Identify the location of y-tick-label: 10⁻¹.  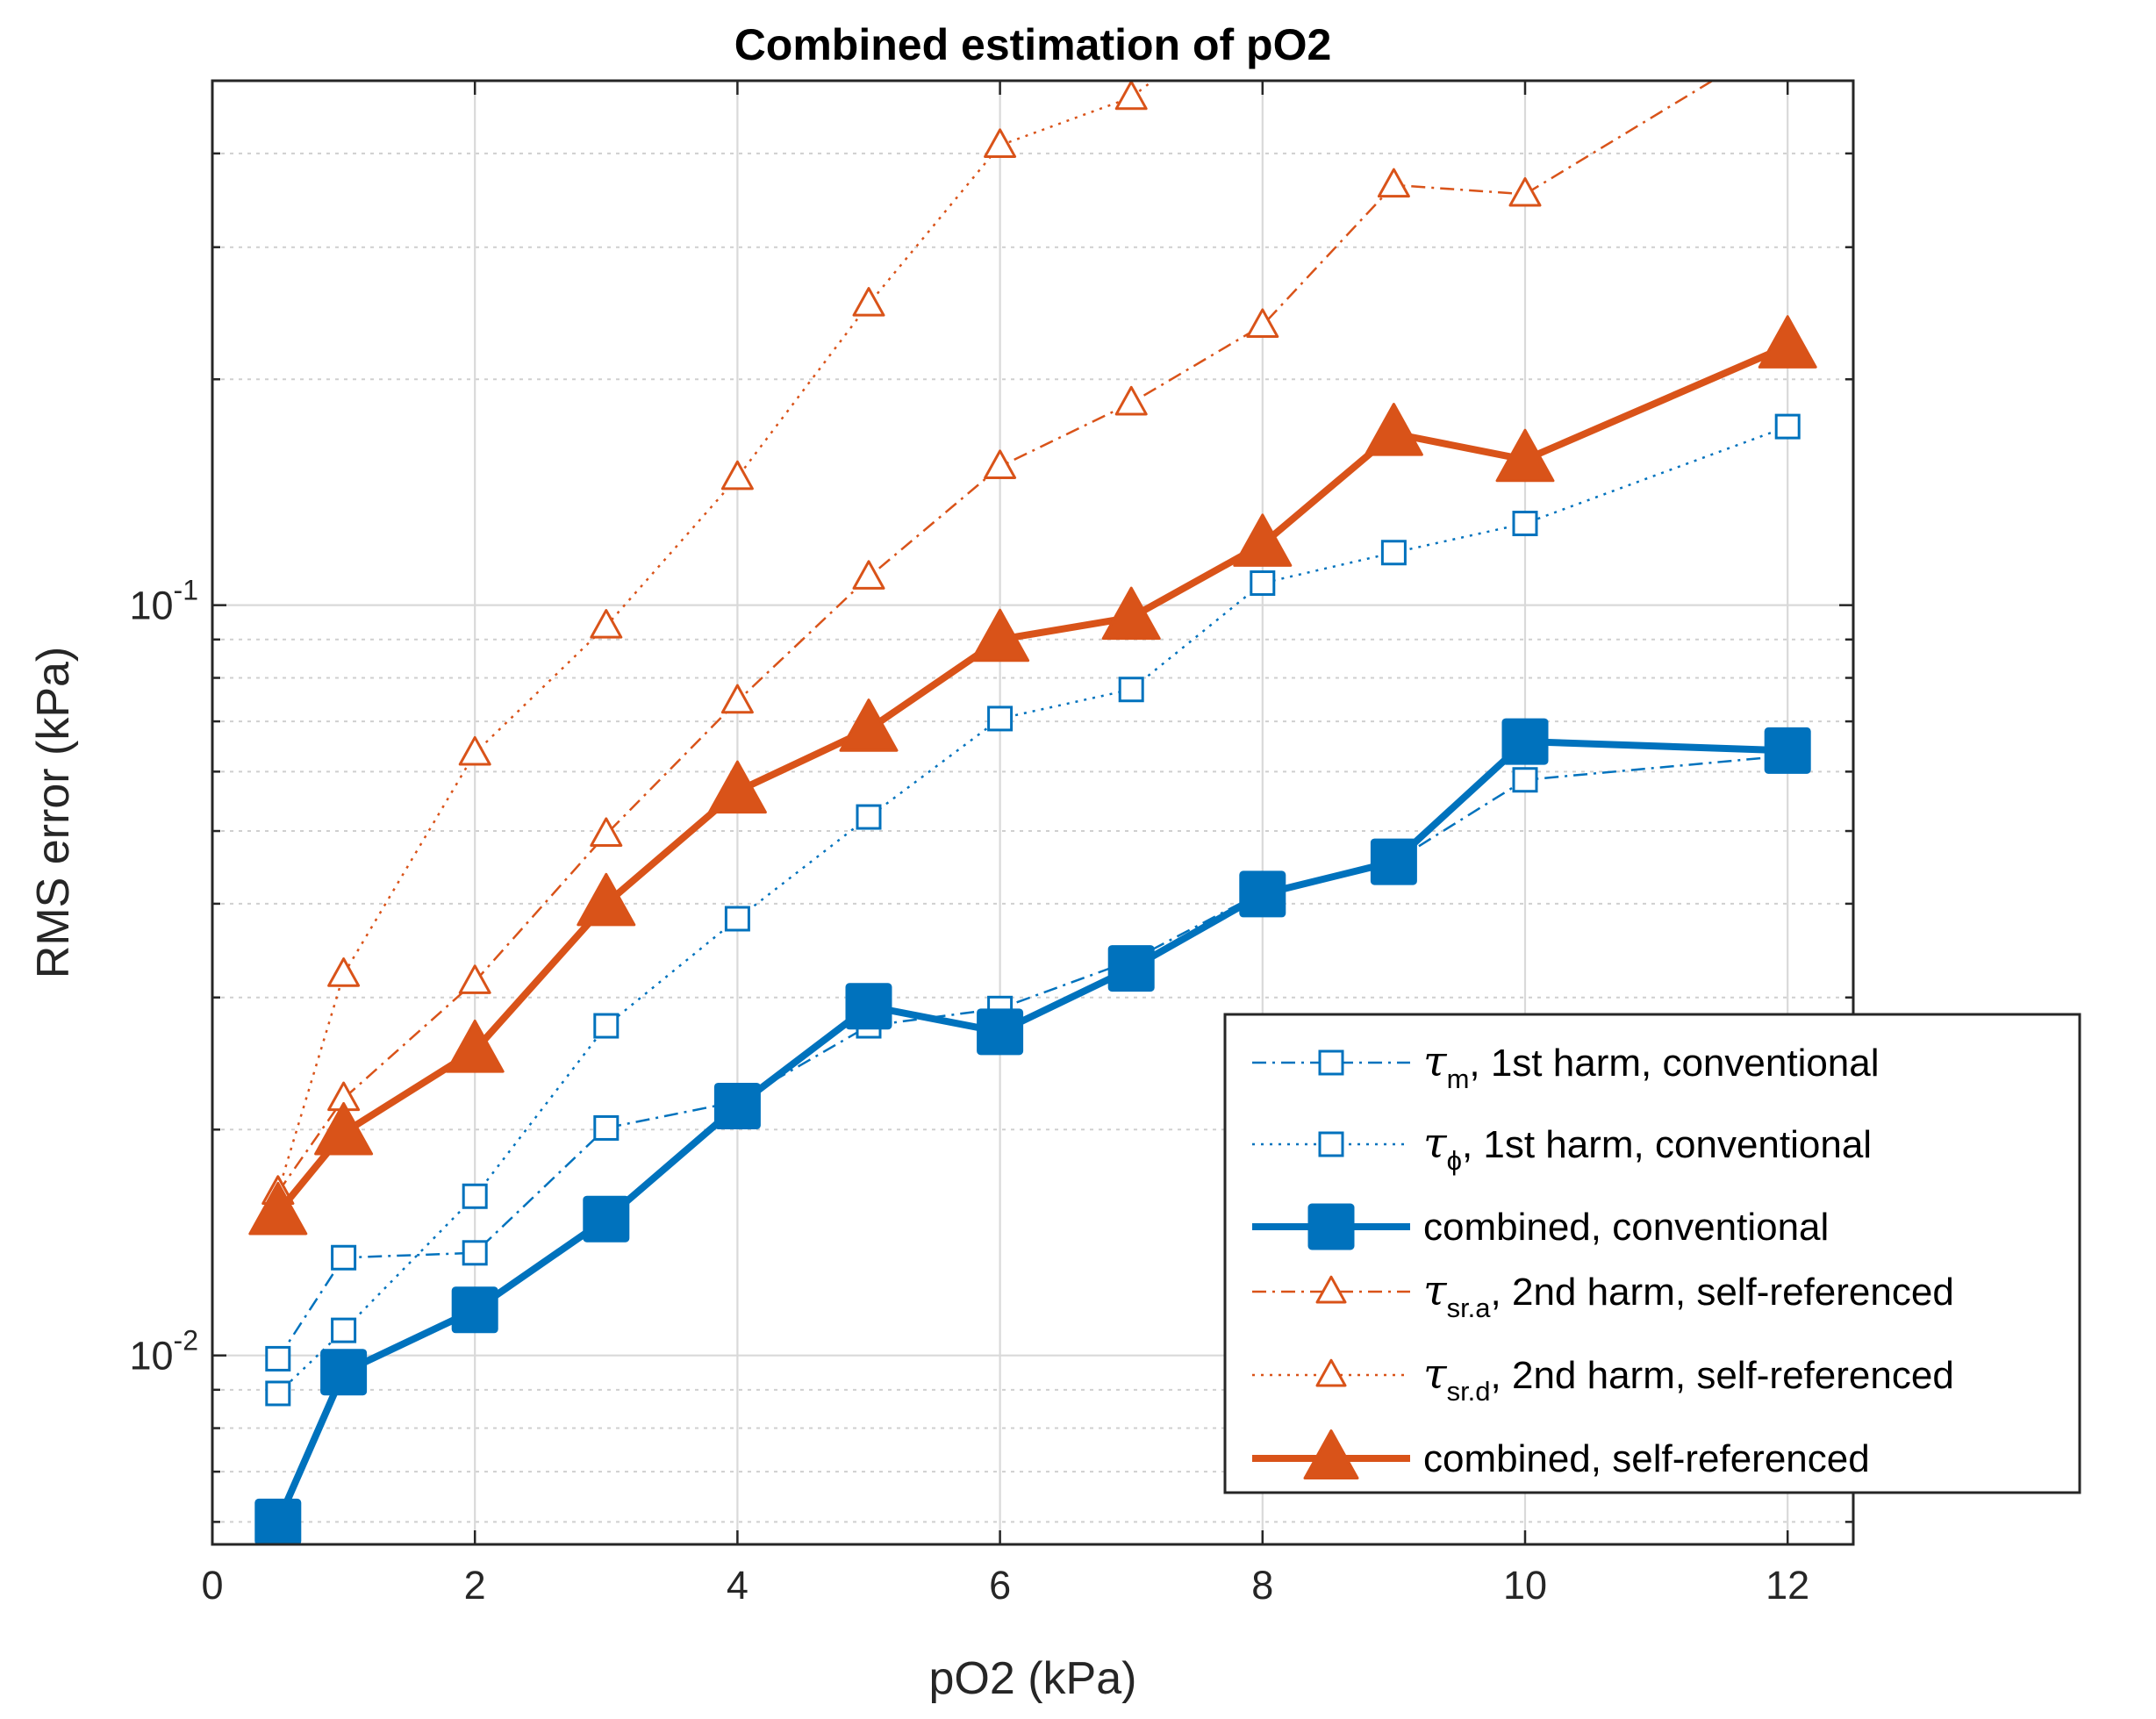
(163, 601).